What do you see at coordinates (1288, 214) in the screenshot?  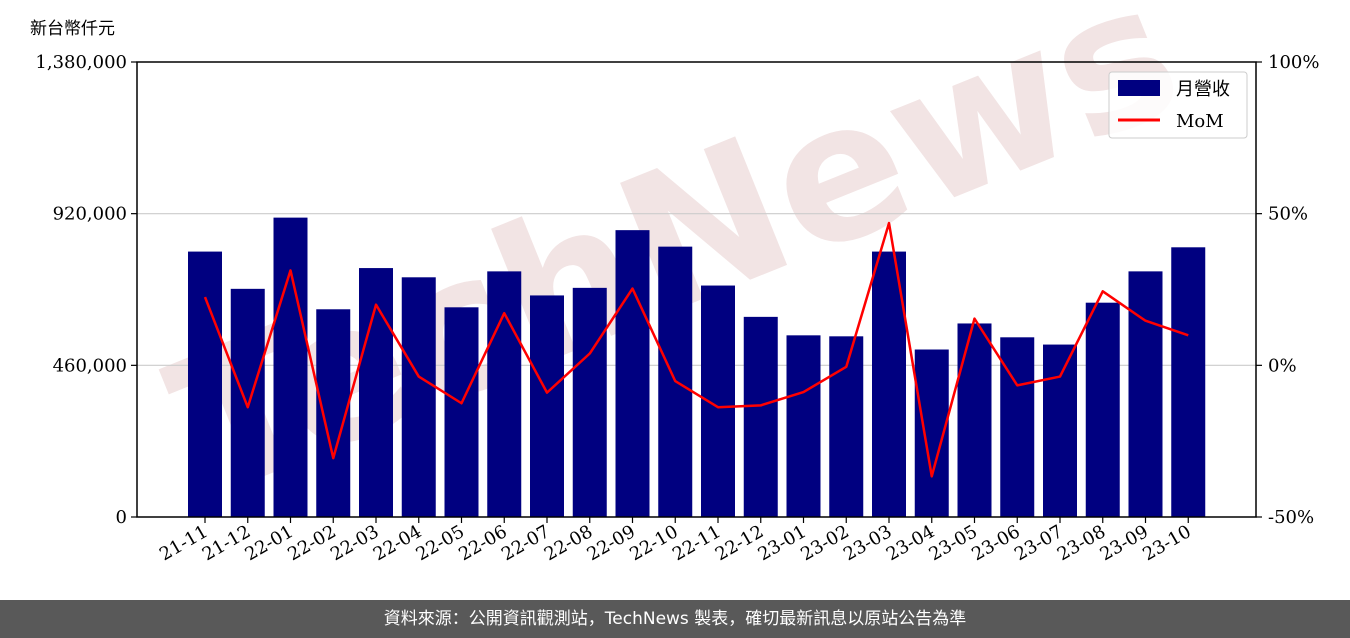 I see `right-tick-label: 50%` at bounding box center [1288, 214].